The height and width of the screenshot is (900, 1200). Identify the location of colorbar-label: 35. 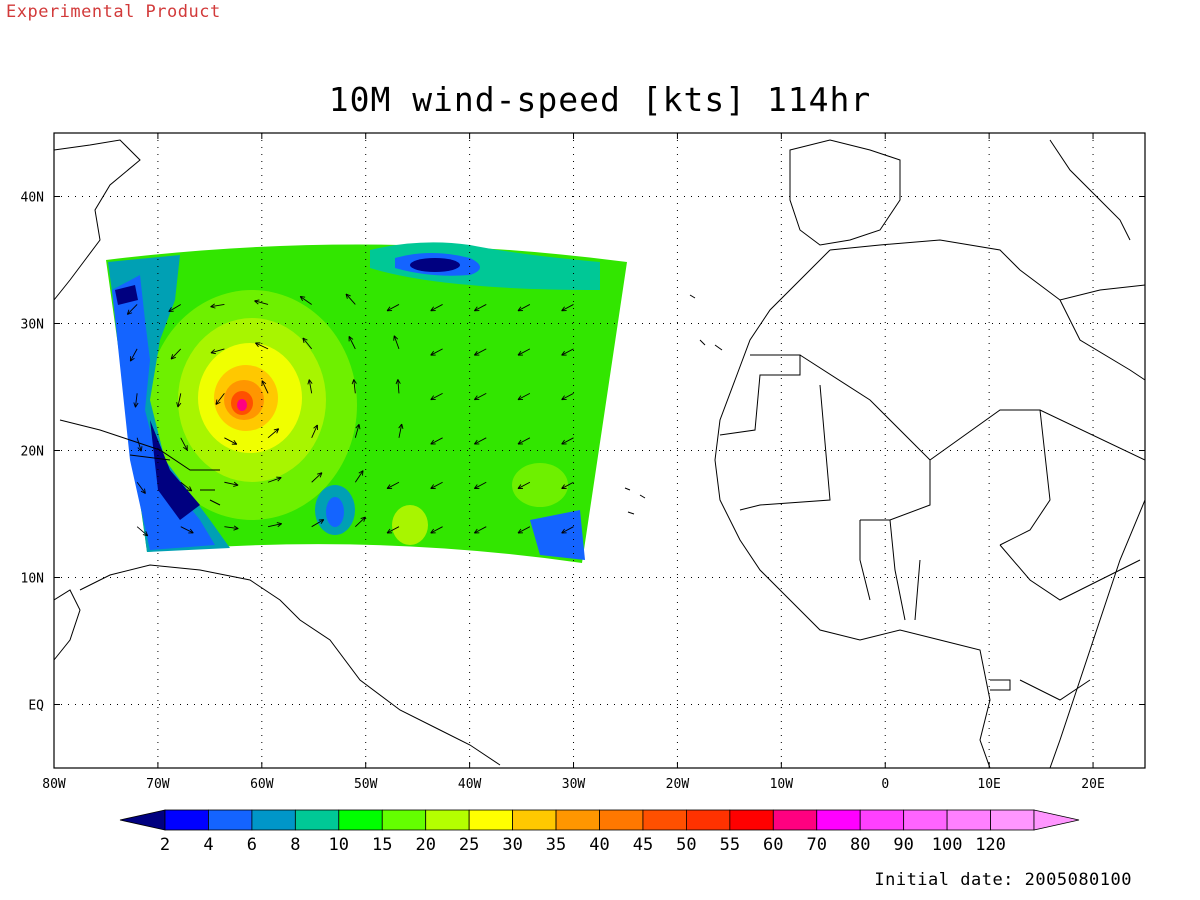
(556, 845).